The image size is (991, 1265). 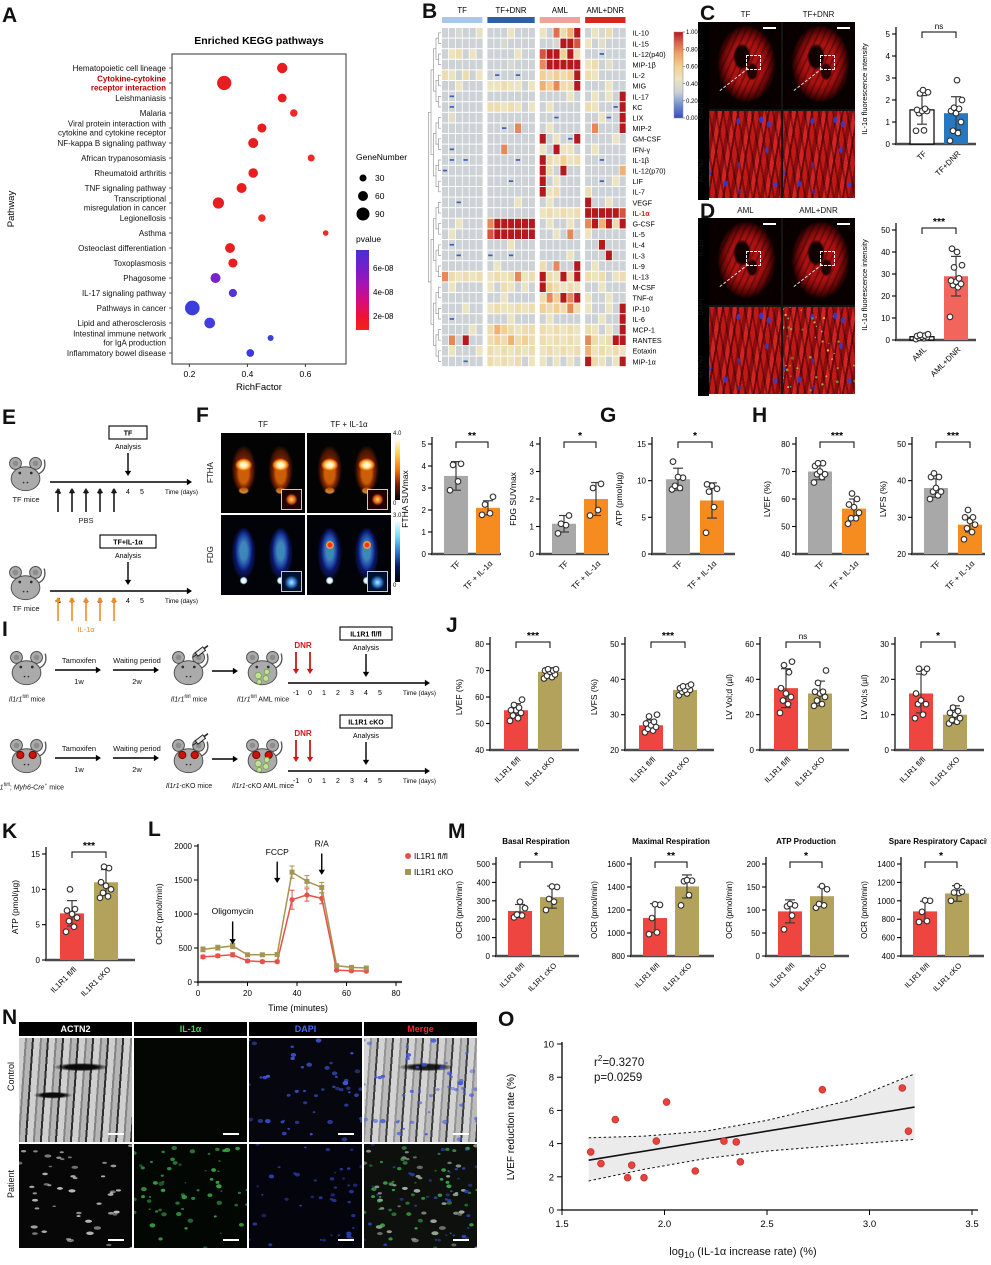 I want to click on panel-c-col-tfdnr: TF+DNR, so click(x=818, y=14).